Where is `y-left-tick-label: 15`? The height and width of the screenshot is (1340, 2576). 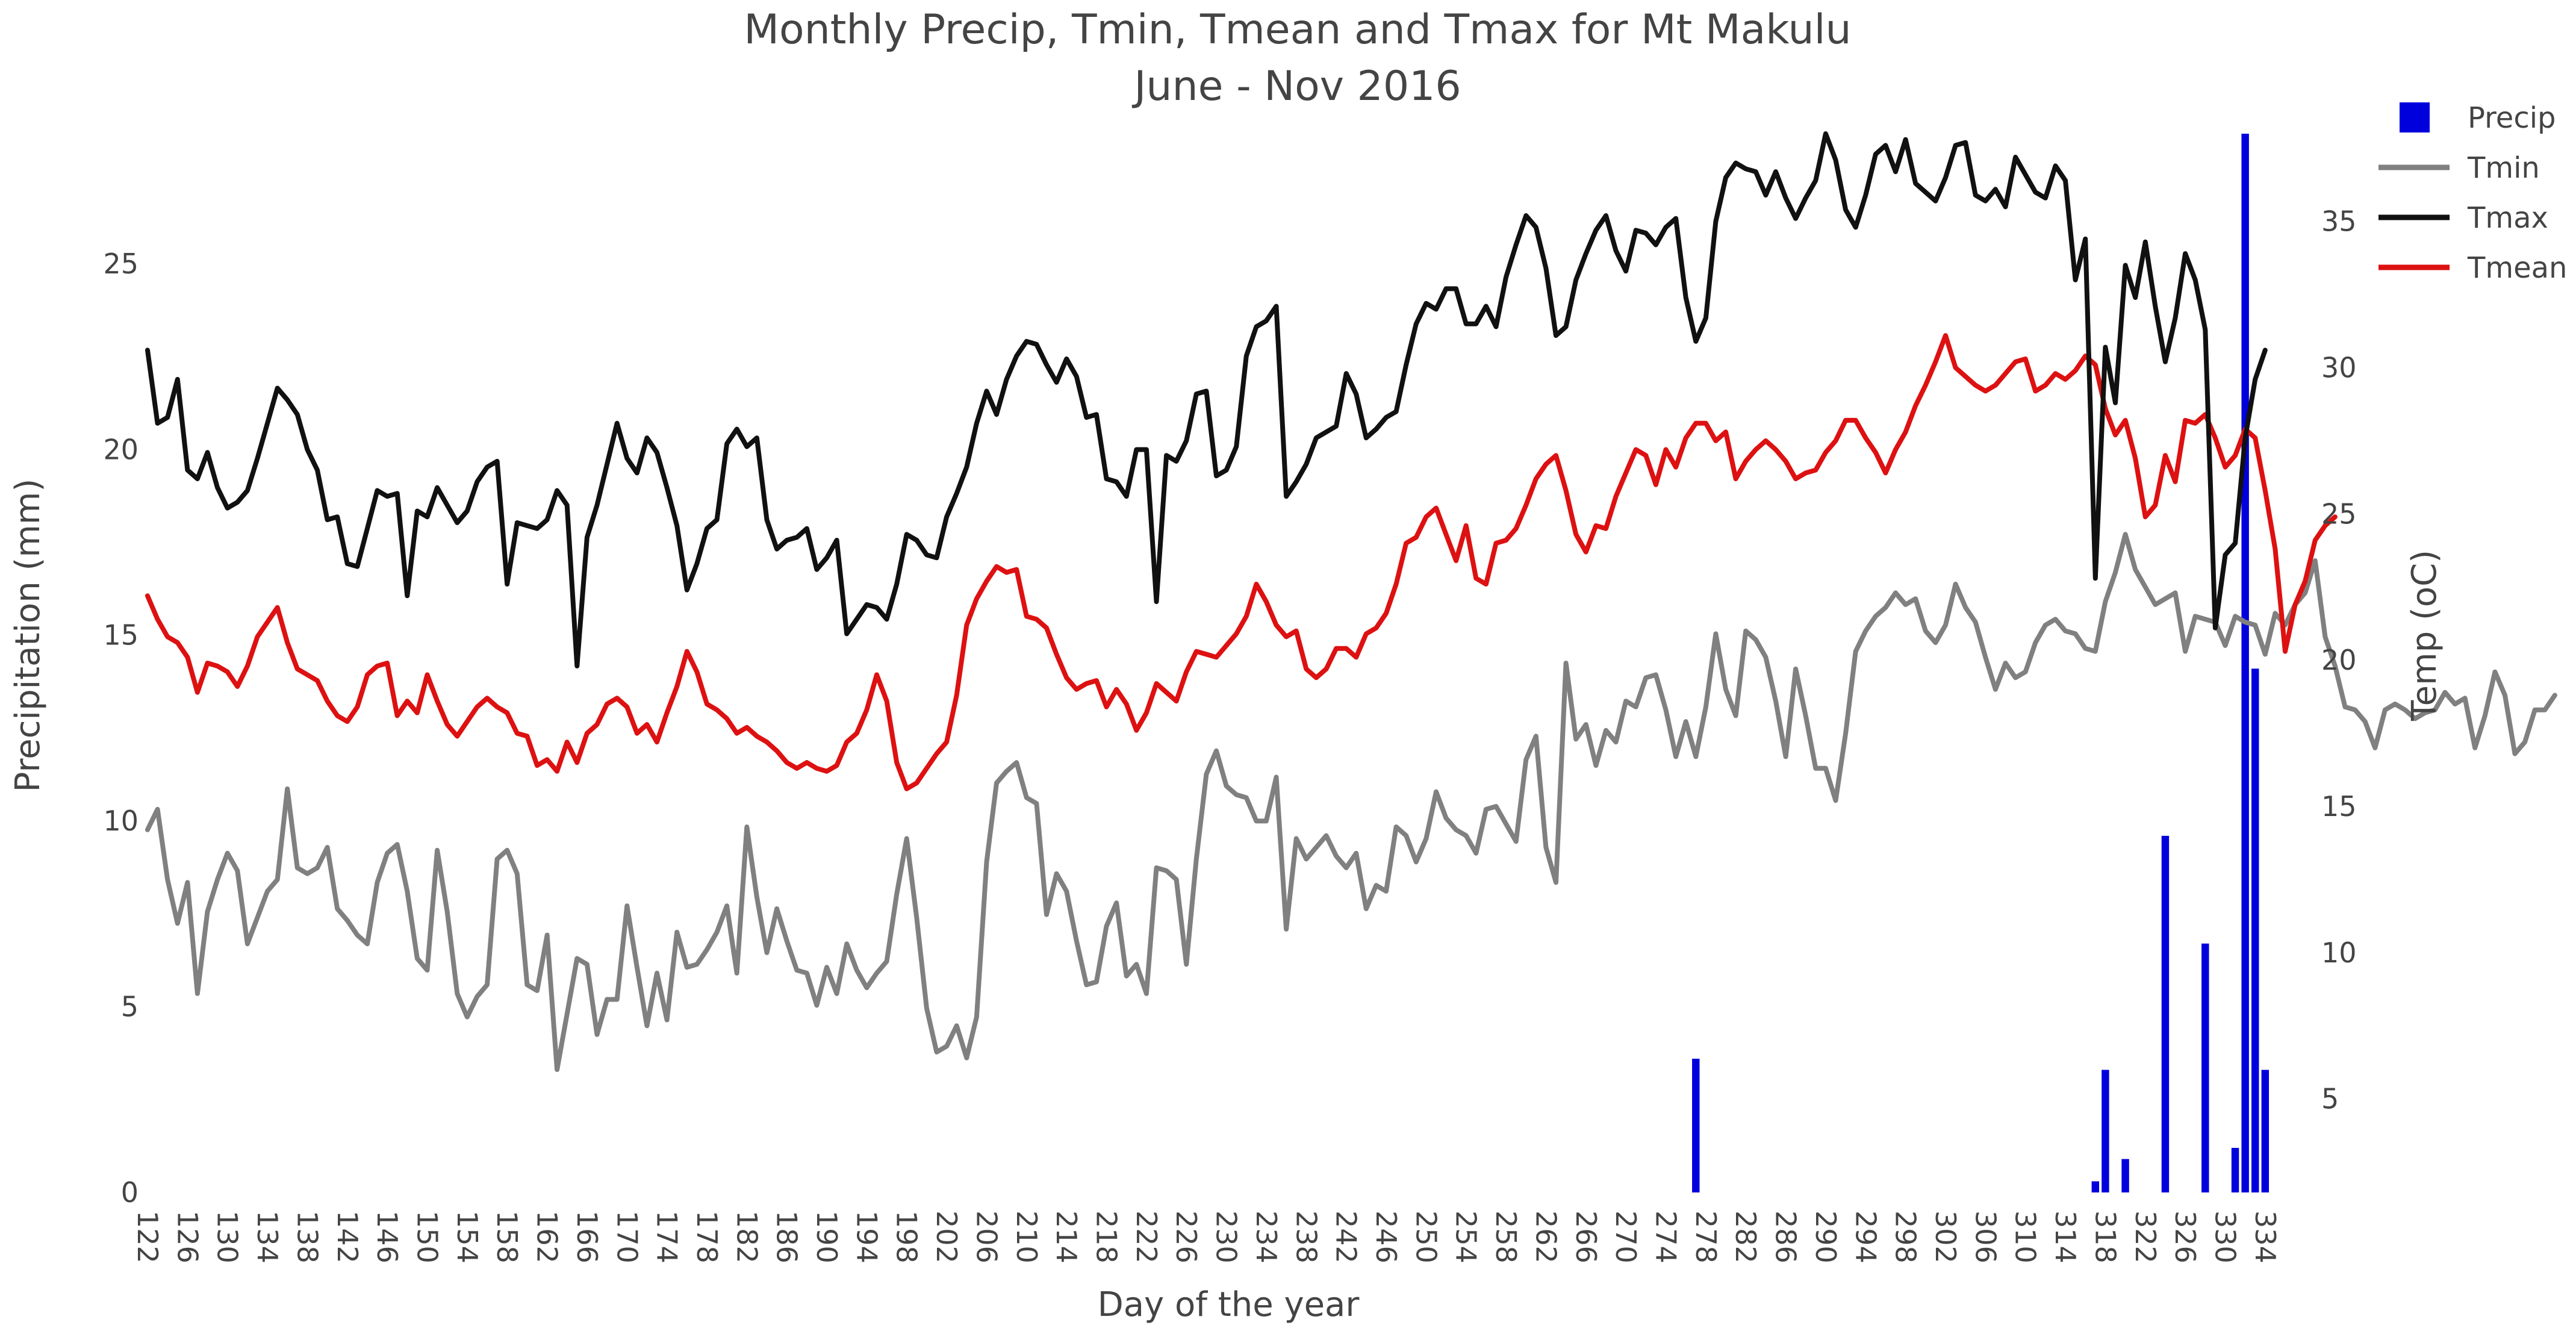
y-left-tick-label: 15 is located at coordinates (121, 635).